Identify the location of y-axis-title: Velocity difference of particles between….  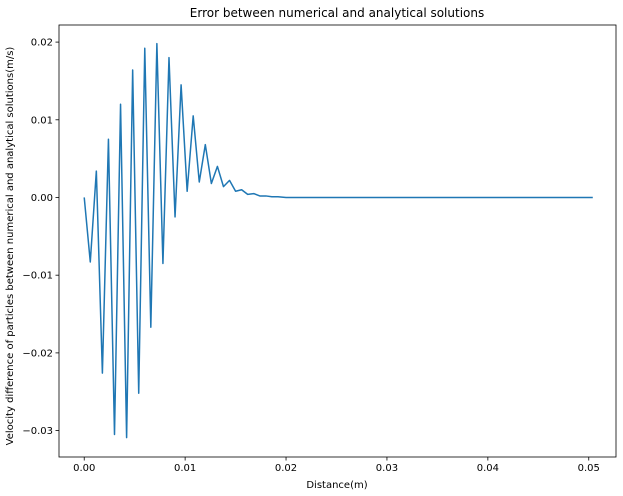
(10, 246).